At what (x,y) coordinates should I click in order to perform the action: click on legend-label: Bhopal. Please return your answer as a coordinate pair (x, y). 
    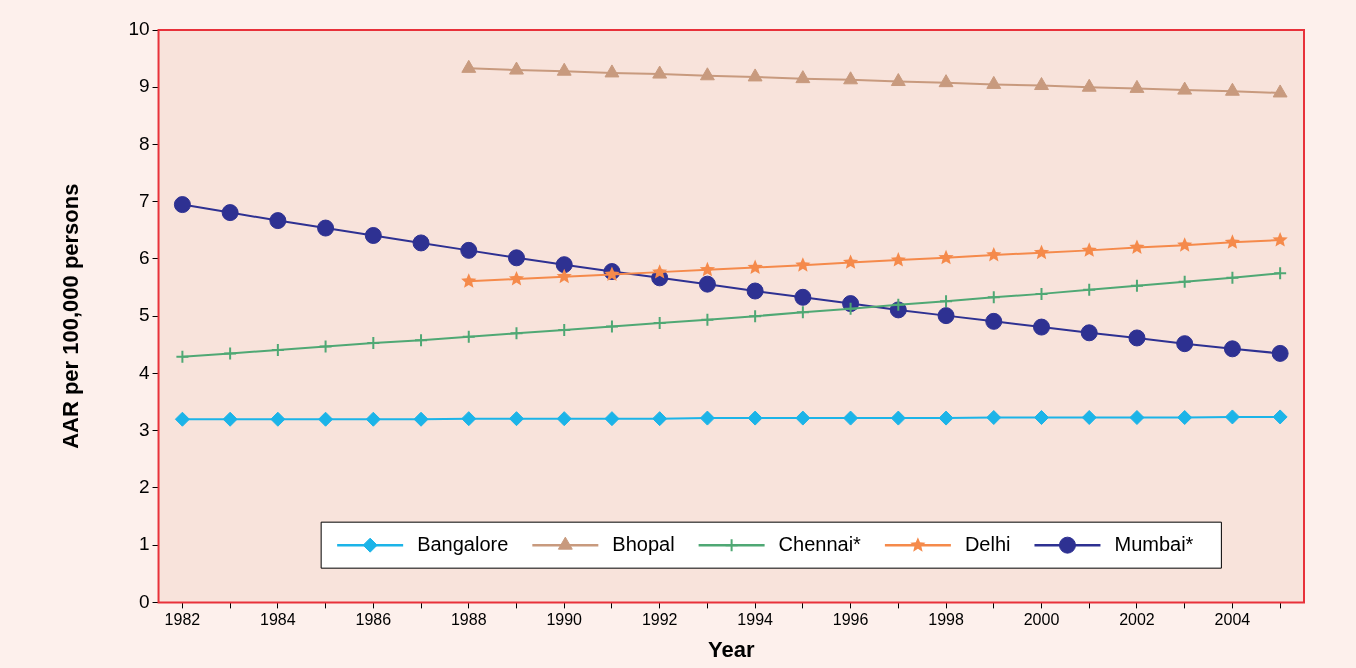
    Looking at the image, I should click on (643, 543).